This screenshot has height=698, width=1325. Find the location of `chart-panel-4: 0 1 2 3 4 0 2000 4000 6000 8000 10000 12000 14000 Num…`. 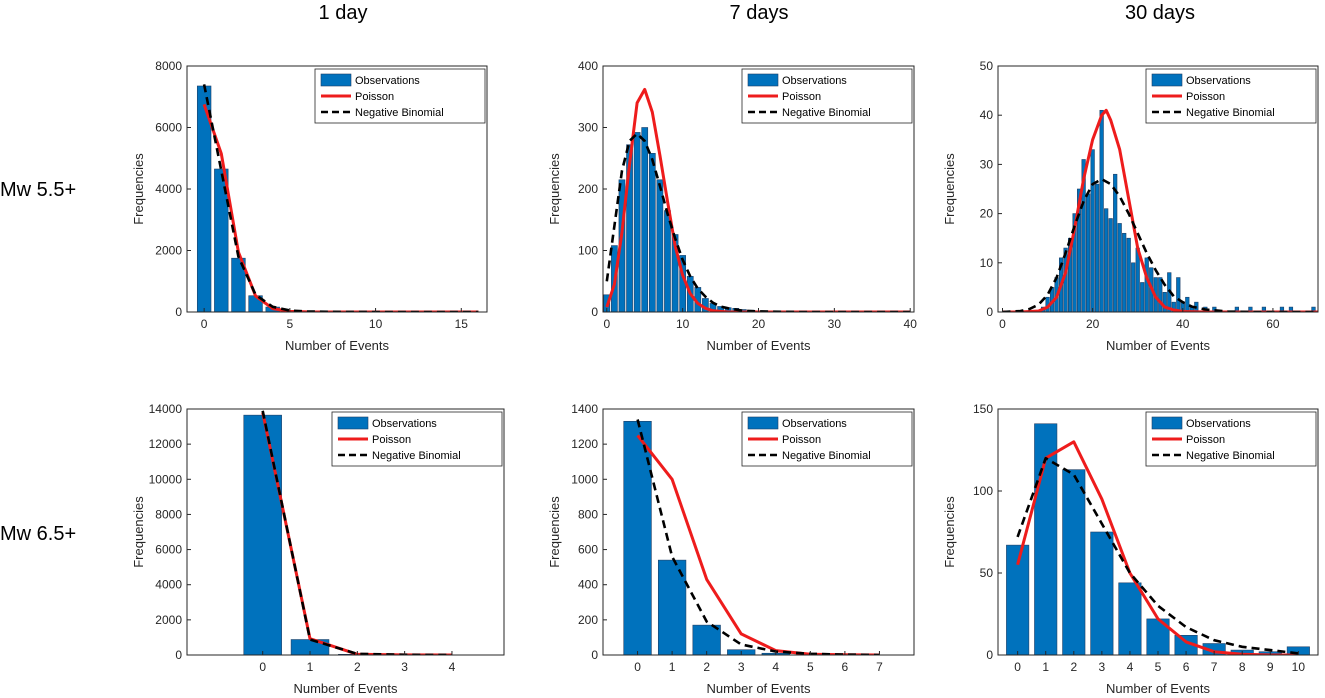

chart-panel-4: 0 1 2 3 4 0 2000 4000 6000 8000 10000 12000 14000 Num… is located at coordinates (318, 549).